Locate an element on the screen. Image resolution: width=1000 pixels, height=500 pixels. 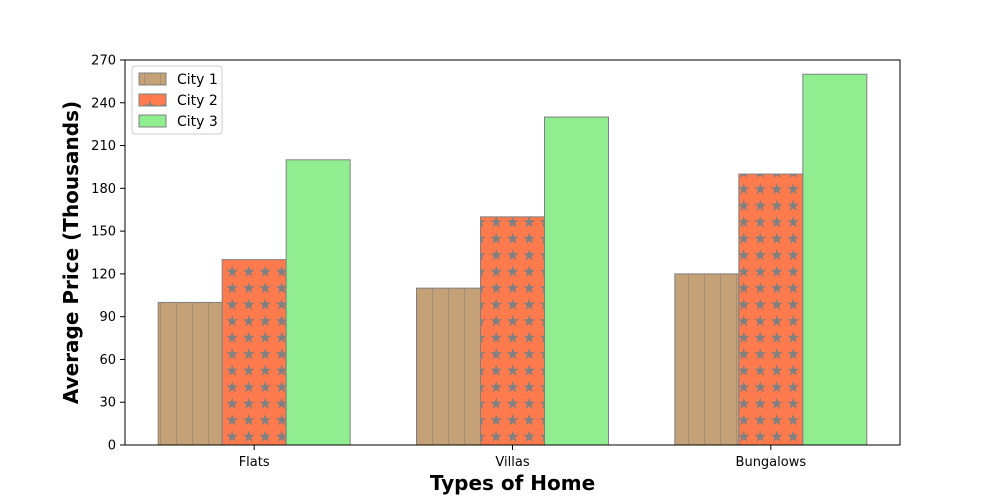
bar-city-3-villas is located at coordinates (576, 281).